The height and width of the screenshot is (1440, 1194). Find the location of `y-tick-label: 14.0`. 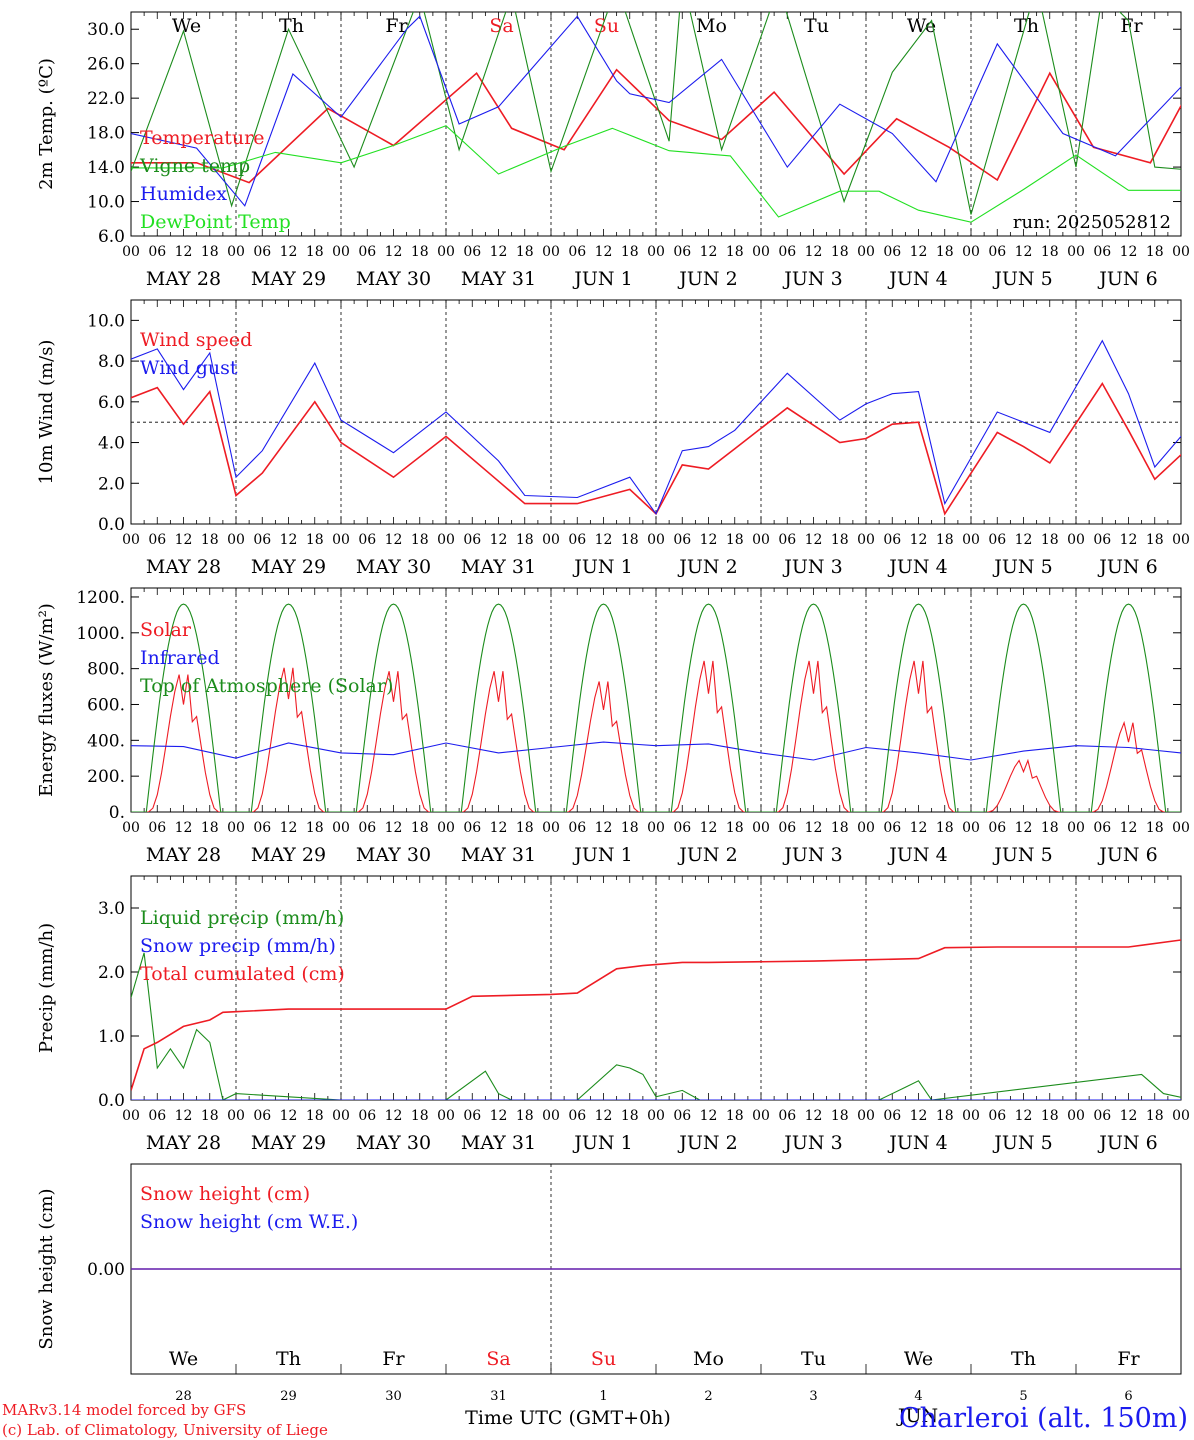

y-tick-label: 14.0 is located at coordinates (106, 168).